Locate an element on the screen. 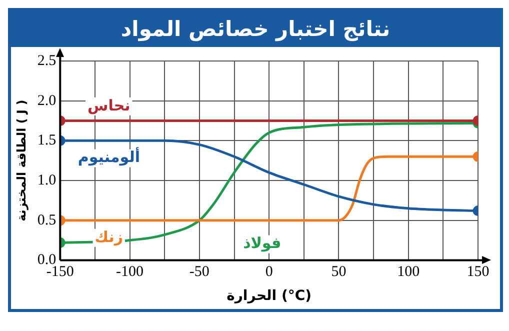  chart-title: نتائج اختبار خصائص المواد is located at coordinates (255, 29).